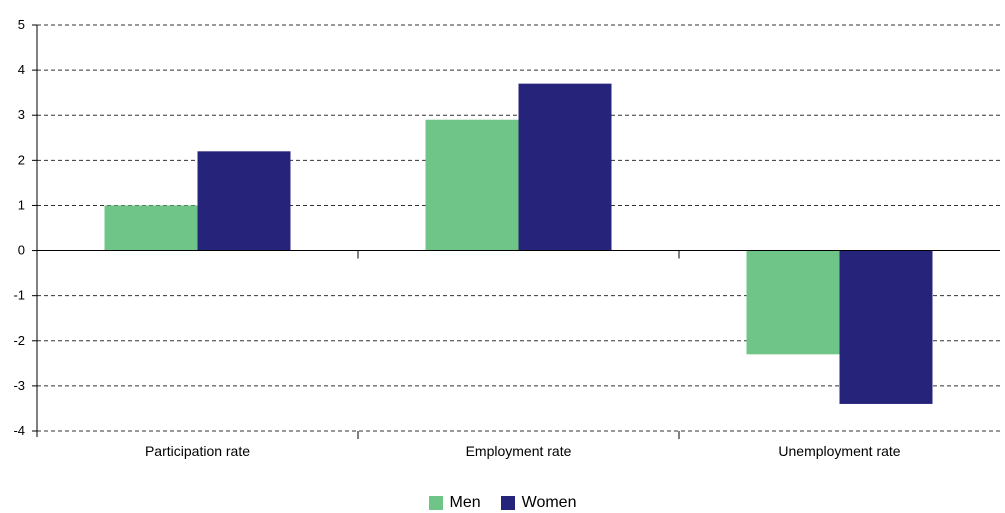  I want to click on y-tick-label: -2, so click(19, 340).